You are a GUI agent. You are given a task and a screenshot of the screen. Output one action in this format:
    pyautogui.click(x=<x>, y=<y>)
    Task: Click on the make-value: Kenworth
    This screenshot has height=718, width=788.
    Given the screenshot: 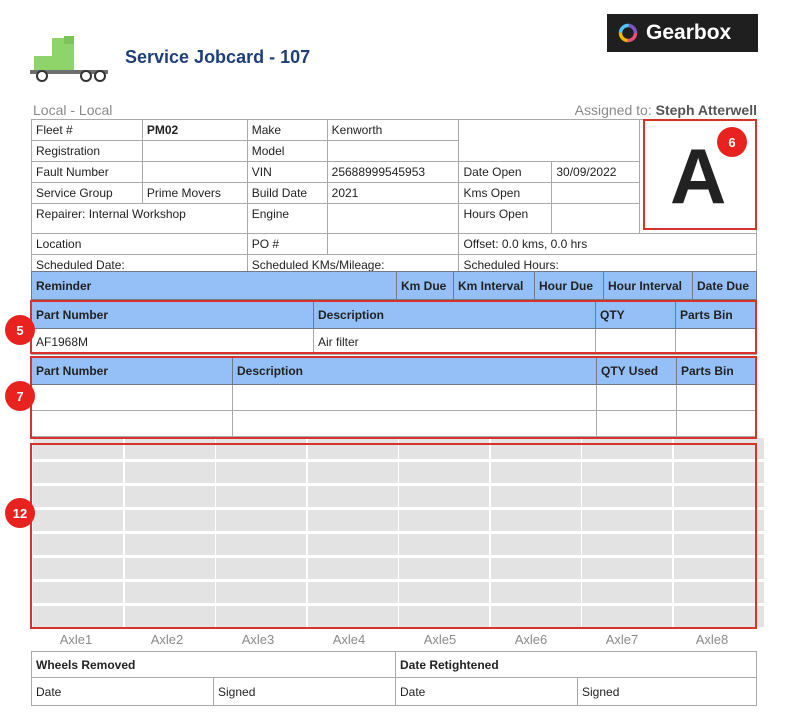 What is the action you would take?
    pyautogui.click(x=393, y=130)
    